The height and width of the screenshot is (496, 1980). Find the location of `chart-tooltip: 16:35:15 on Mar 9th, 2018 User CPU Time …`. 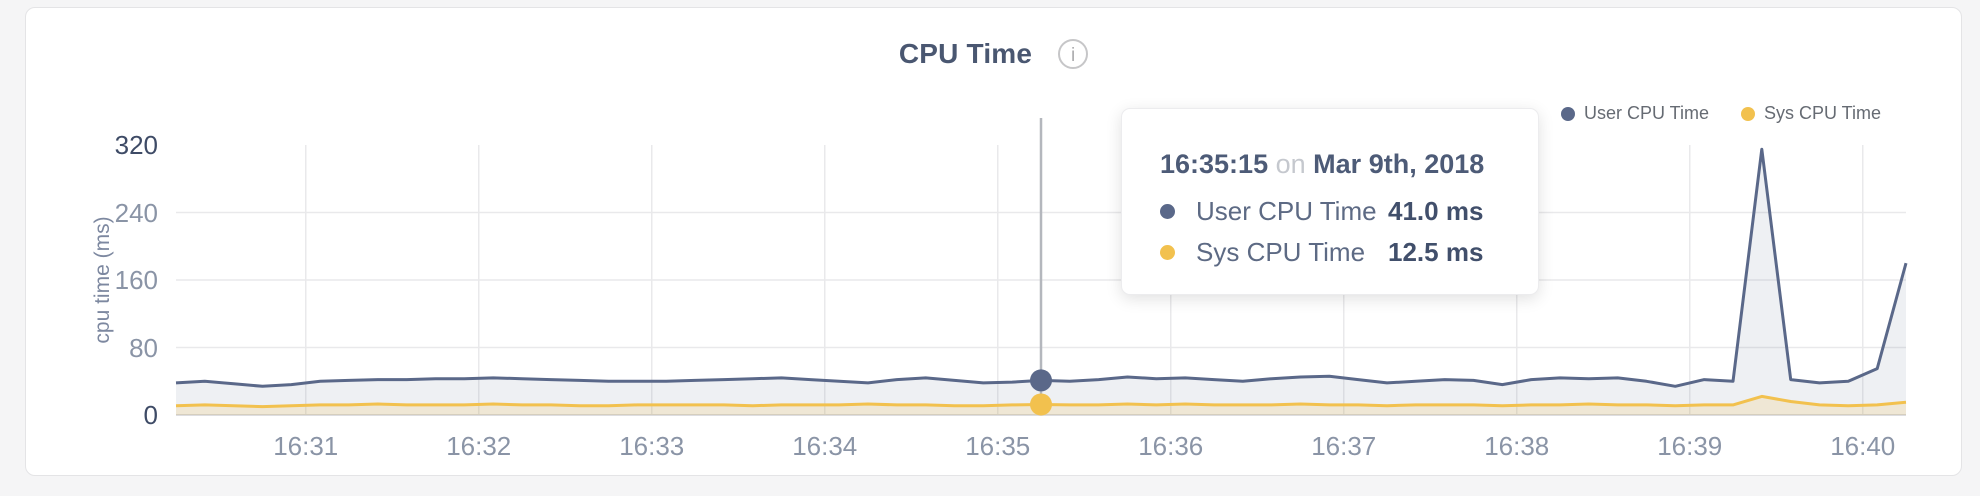

chart-tooltip: 16:35:15 on Mar 9th, 2018 User CPU Time … is located at coordinates (1330, 201).